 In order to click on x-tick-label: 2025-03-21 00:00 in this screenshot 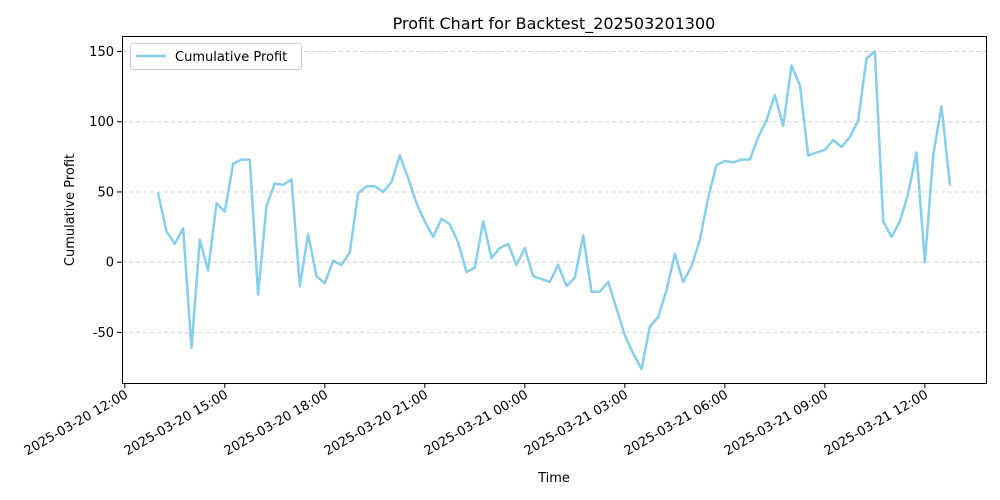, I will do `click(476, 423)`.